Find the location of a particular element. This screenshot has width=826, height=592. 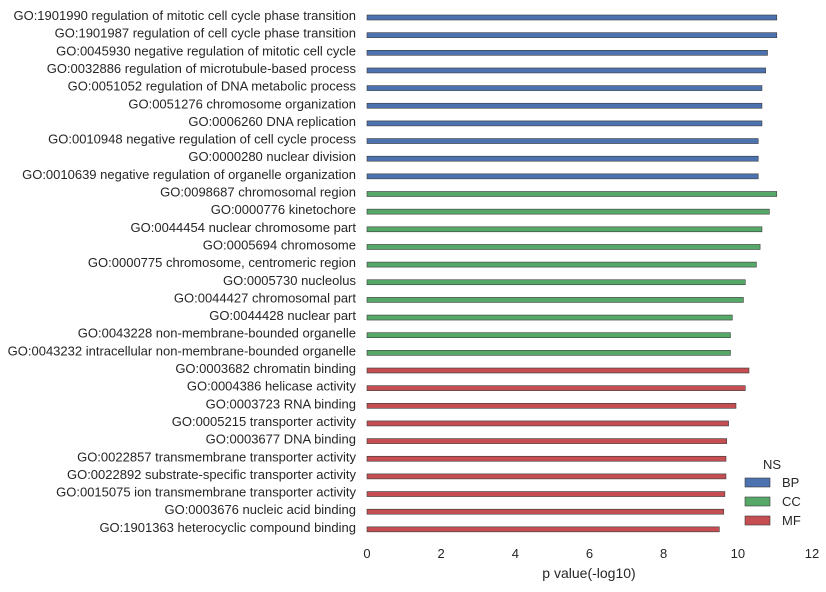

x-tick-label: 0 is located at coordinates (366, 553).